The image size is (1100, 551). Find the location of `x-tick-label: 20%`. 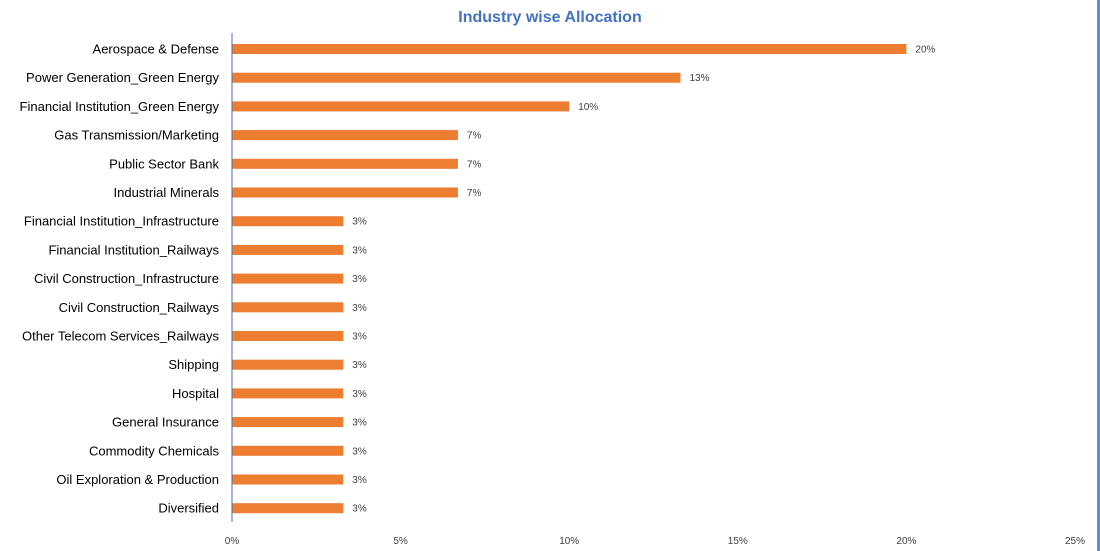

x-tick-label: 20% is located at coordinates (906, 541).